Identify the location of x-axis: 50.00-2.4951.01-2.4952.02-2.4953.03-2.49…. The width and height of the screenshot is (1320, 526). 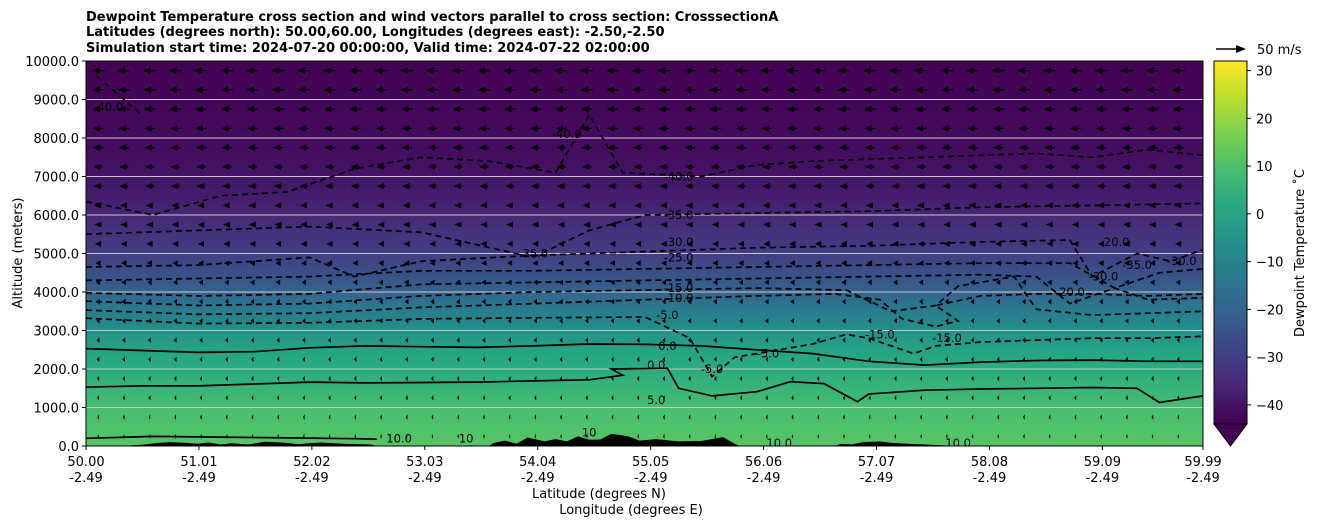
(644, 466).